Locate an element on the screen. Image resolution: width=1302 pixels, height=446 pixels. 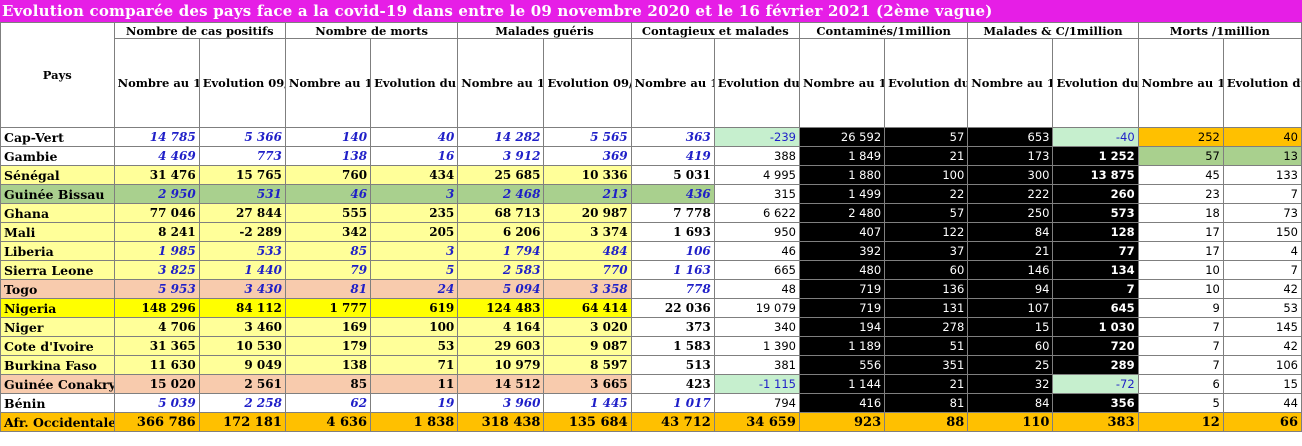
value-cell: 356 is located at coordinates (1095, 403).